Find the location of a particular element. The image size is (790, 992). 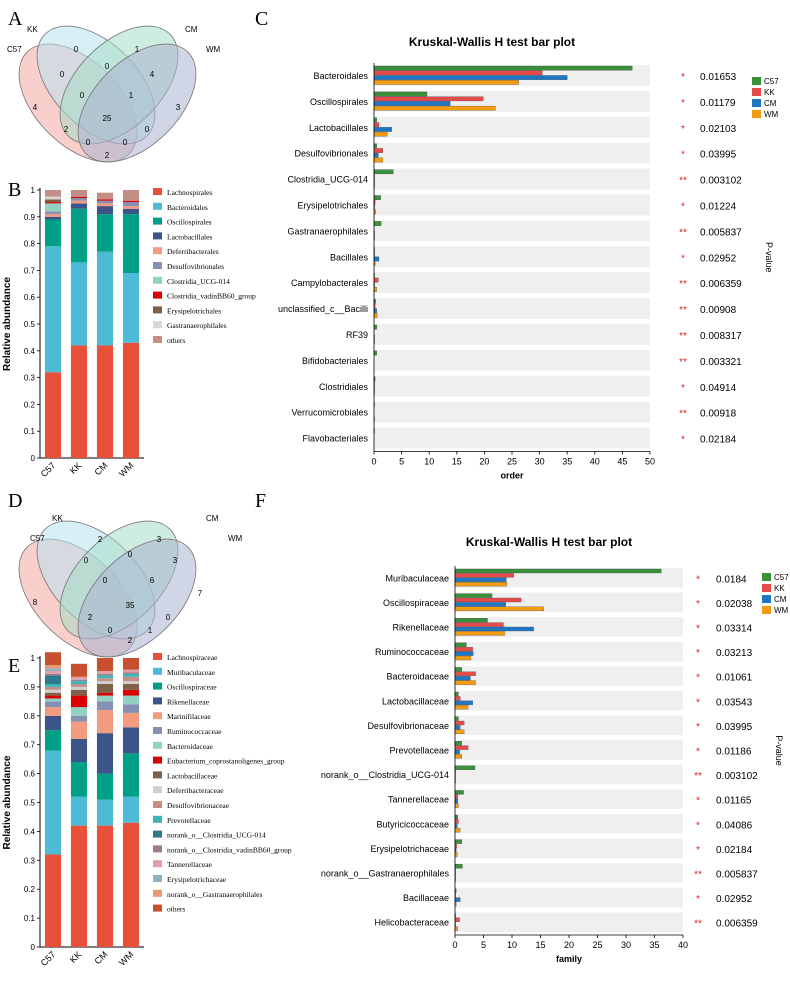

p-value: 0.005837 is located at coordinates (721, 232).